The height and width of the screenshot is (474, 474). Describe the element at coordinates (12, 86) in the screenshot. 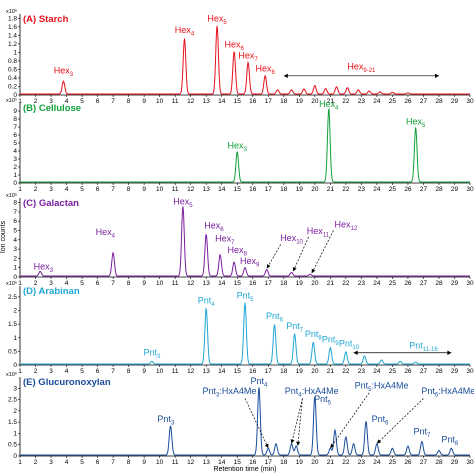

I see `y-tick-label: 0.2` at that location.